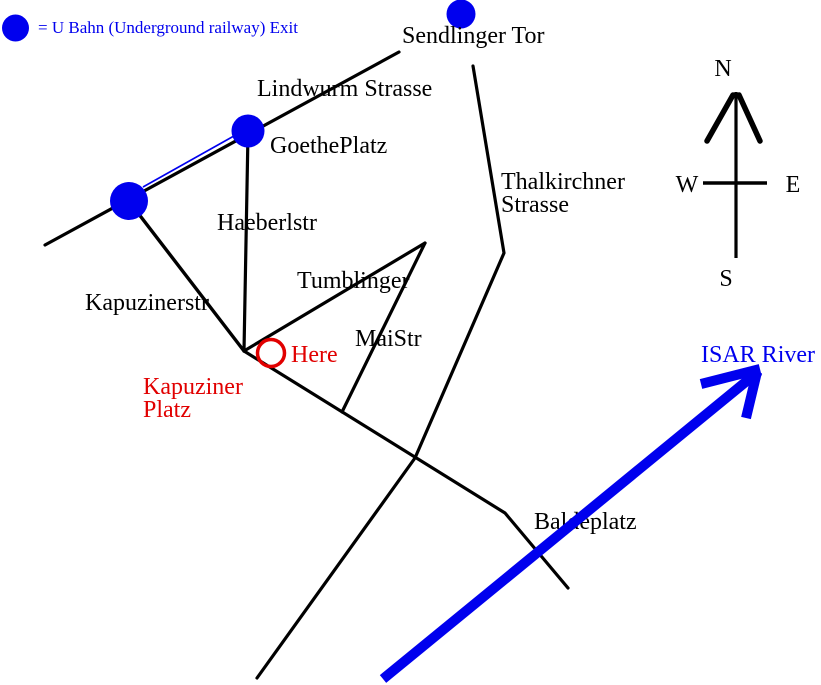 The width and height of the screenshot is (821, 685). I want to click on kapuziner-platz-label-line2: Platz, so click(167, 410).